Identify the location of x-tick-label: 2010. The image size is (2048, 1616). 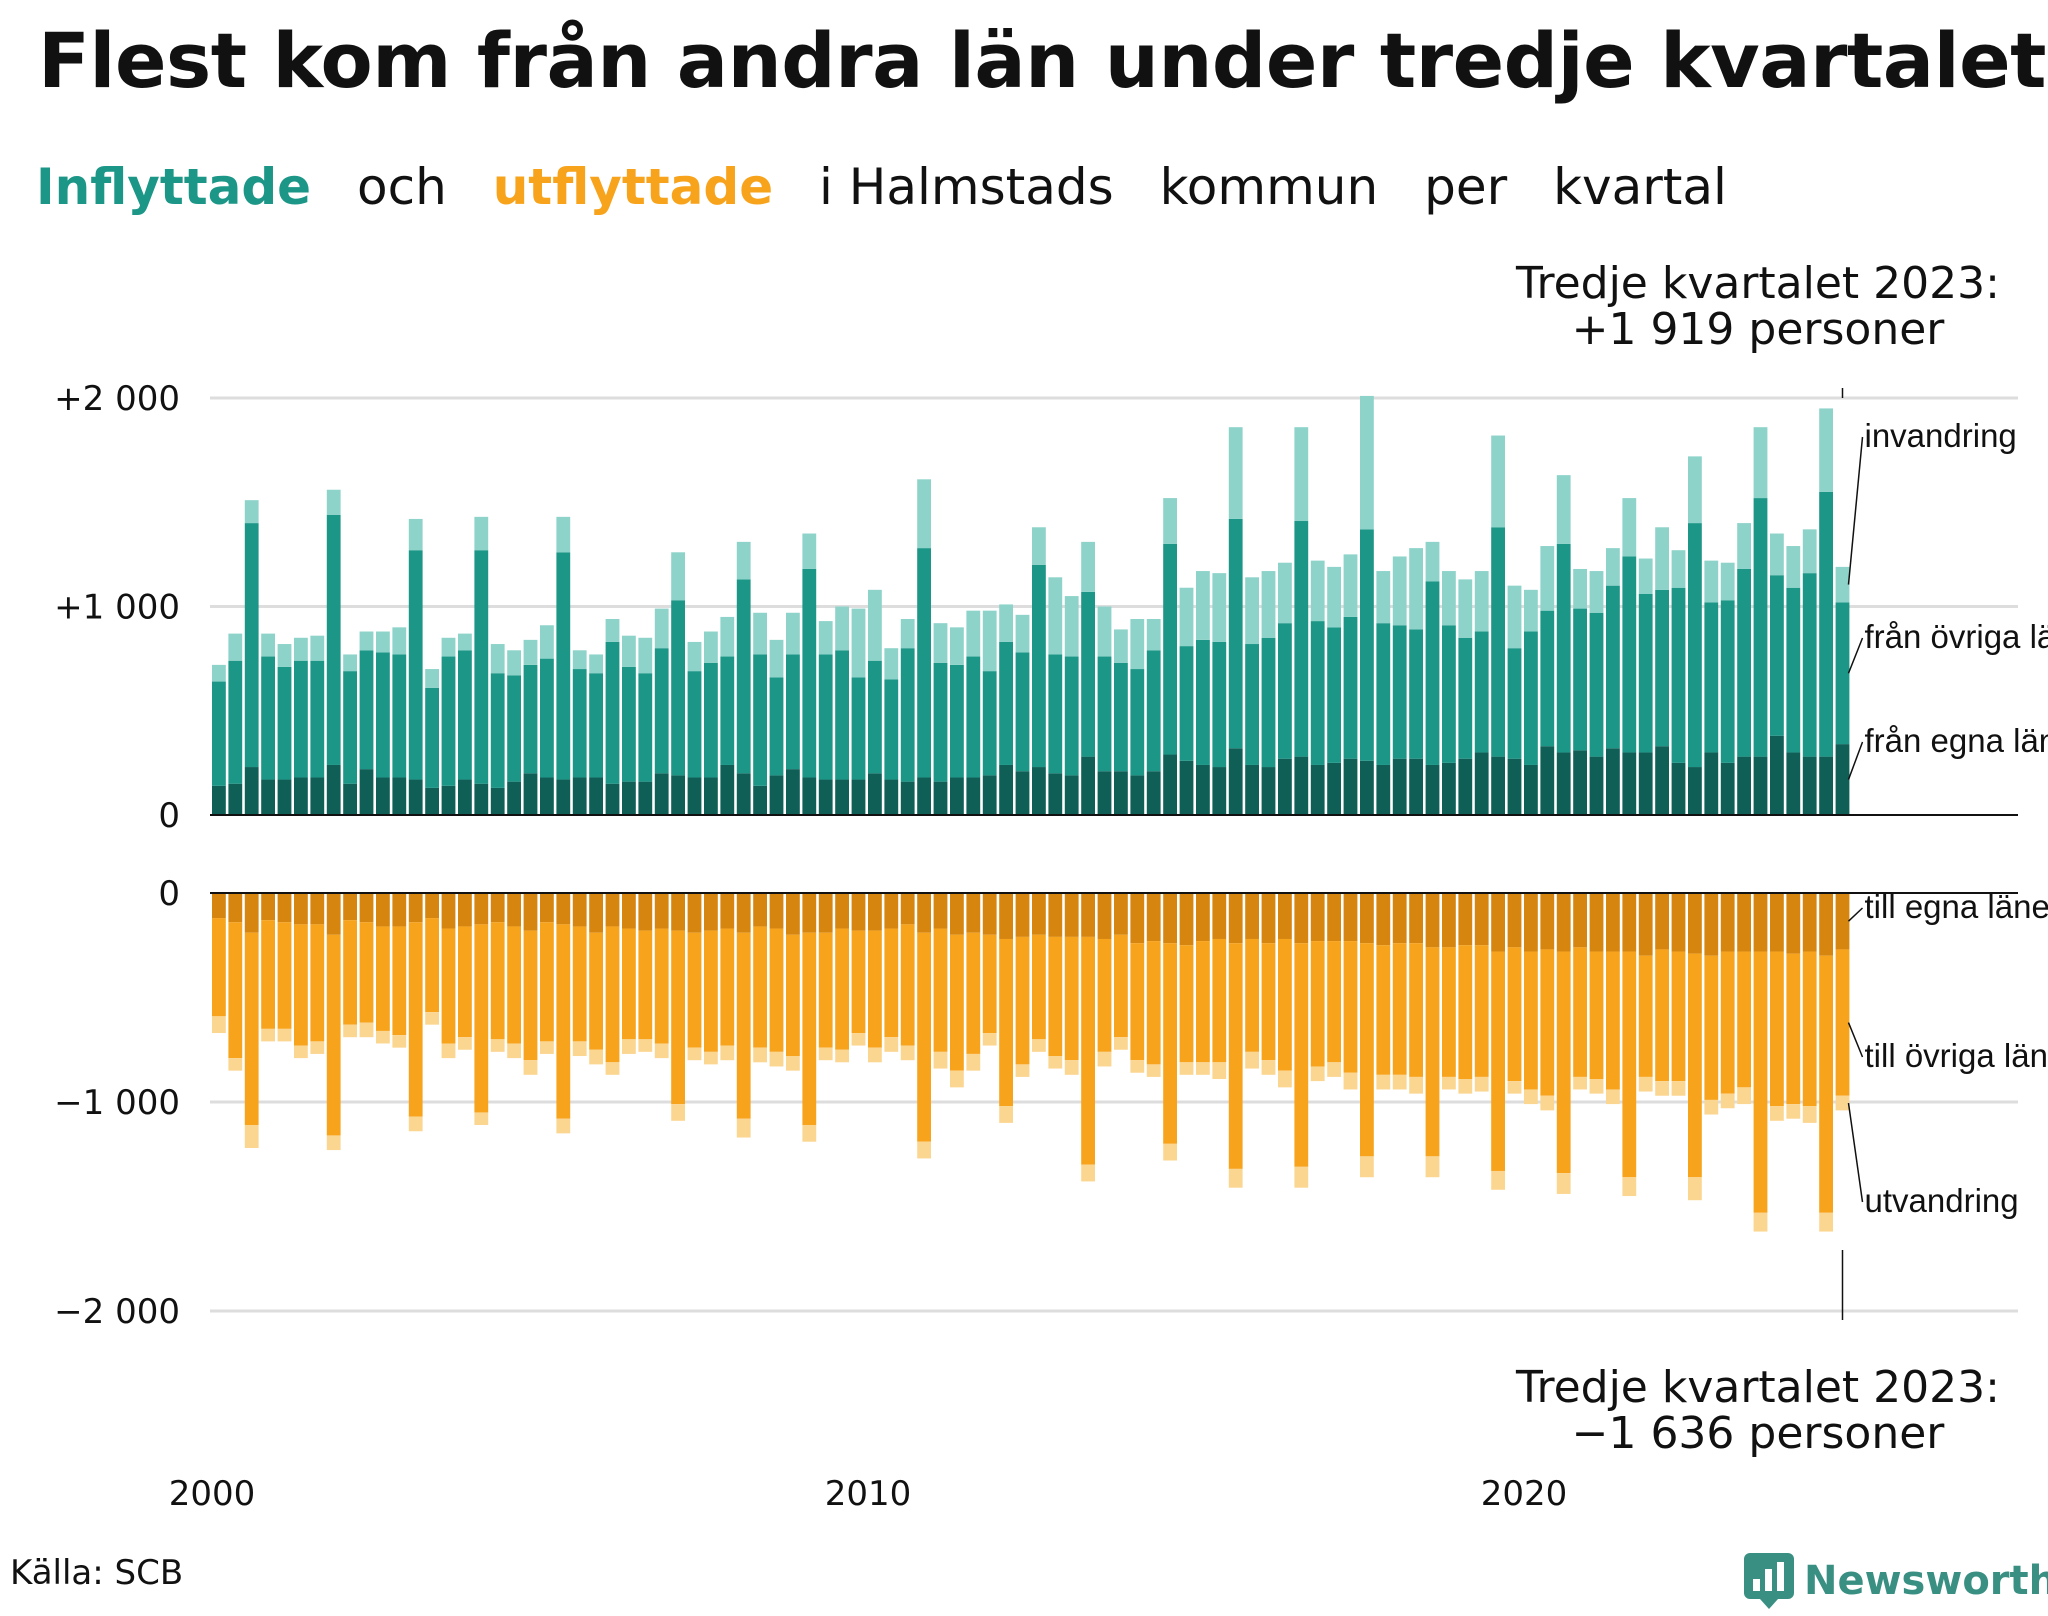
(868, 1494).